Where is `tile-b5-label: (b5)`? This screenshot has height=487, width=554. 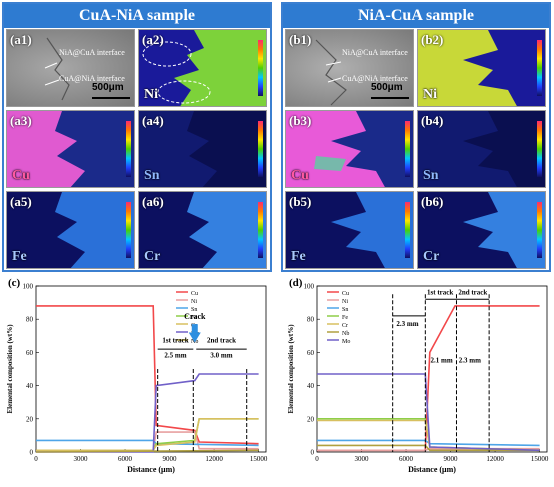
tile-b5-label: (b5) is located at coordinates (300, 201).